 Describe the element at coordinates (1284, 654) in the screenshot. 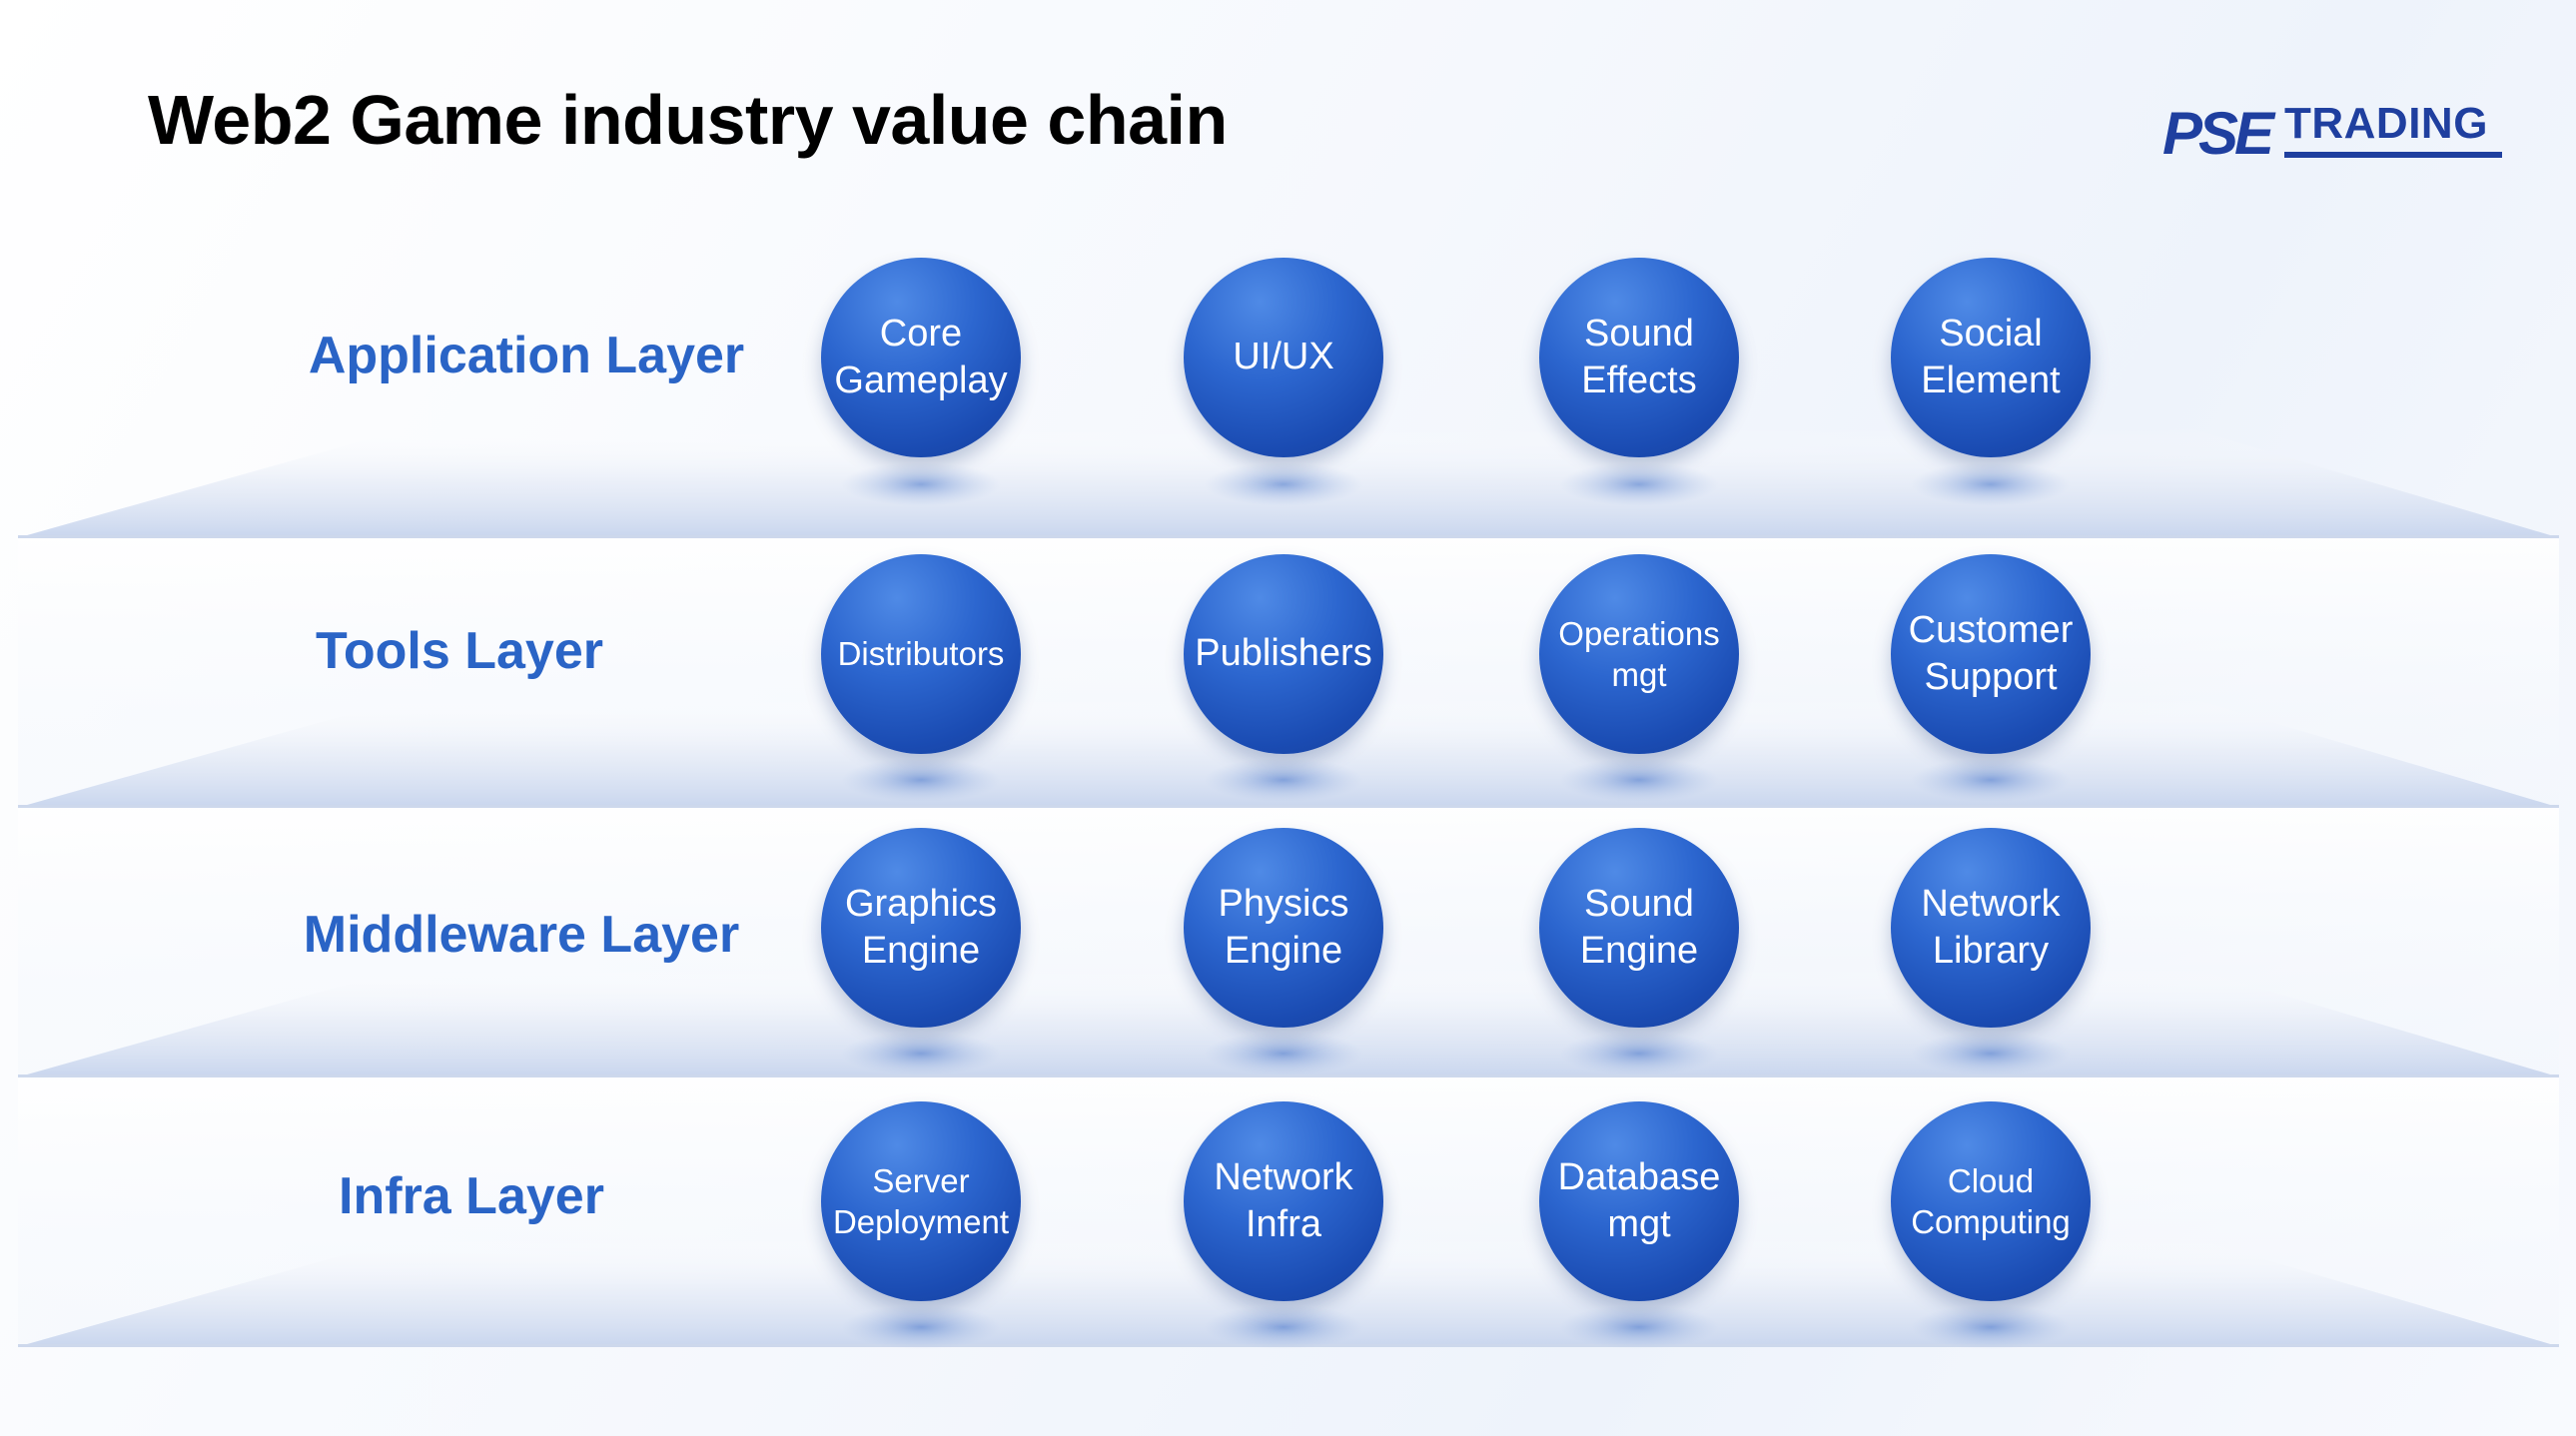

I see `node-publishers: Publishers` at that location.